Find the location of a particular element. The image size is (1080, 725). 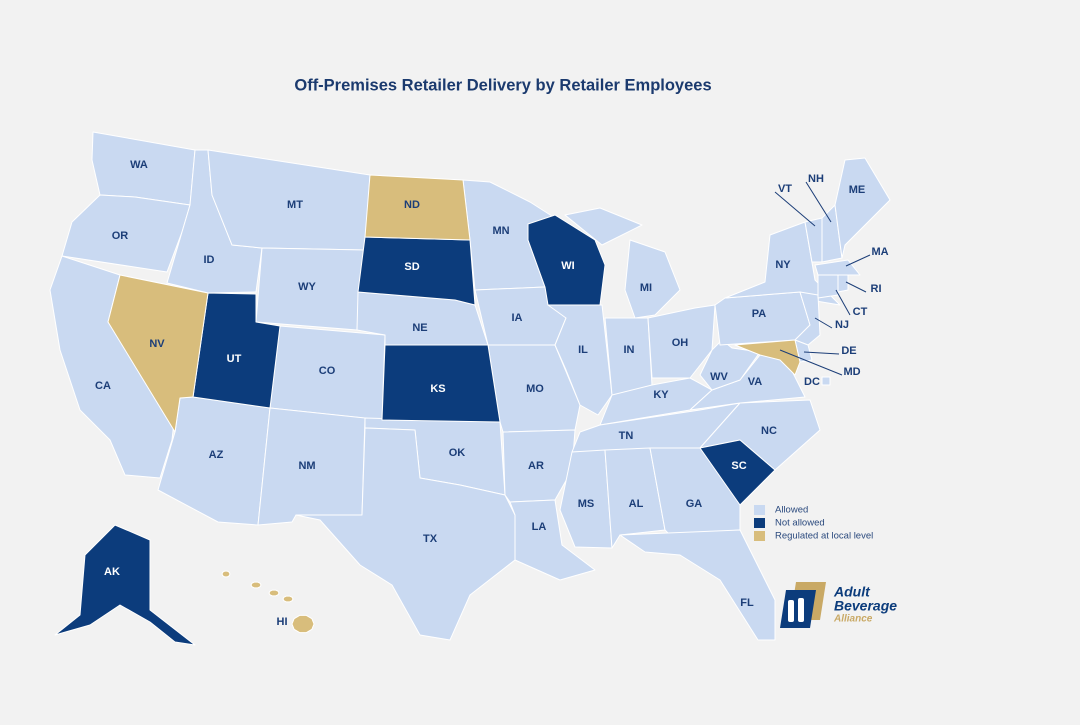

state-label: CT is located at coordinates (860, 312).